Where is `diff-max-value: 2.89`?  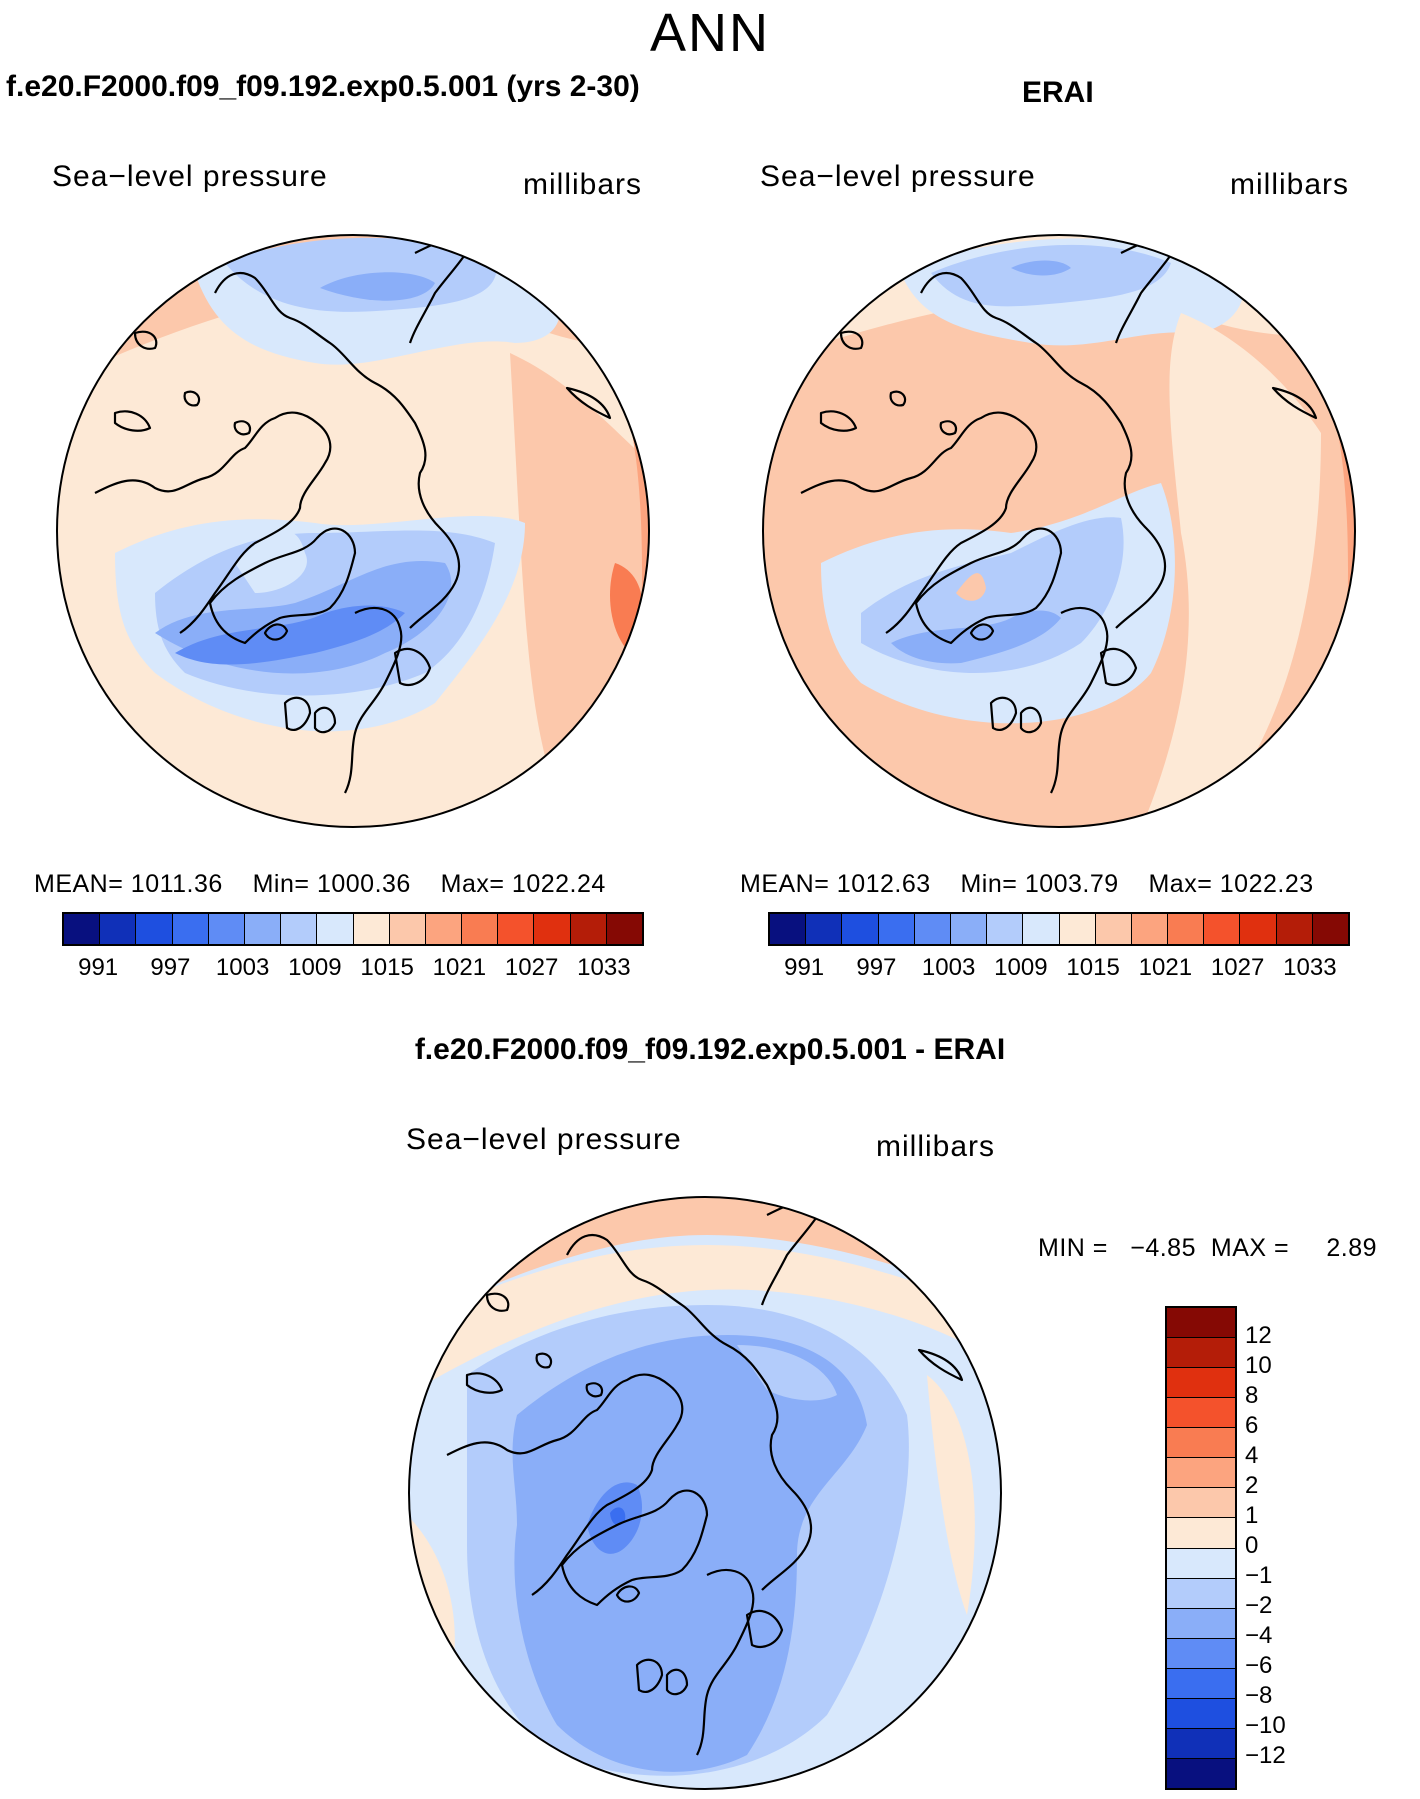 diff-max-value: 2.89 is located at coordinates (1352, 1248).